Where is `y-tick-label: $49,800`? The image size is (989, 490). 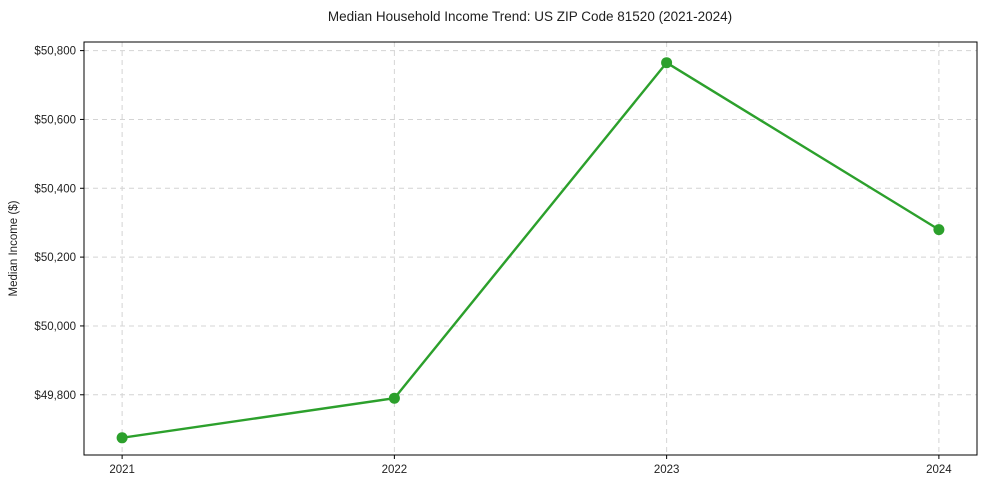
y-tick-label: $49,800 is located at coordinates (55, 396).